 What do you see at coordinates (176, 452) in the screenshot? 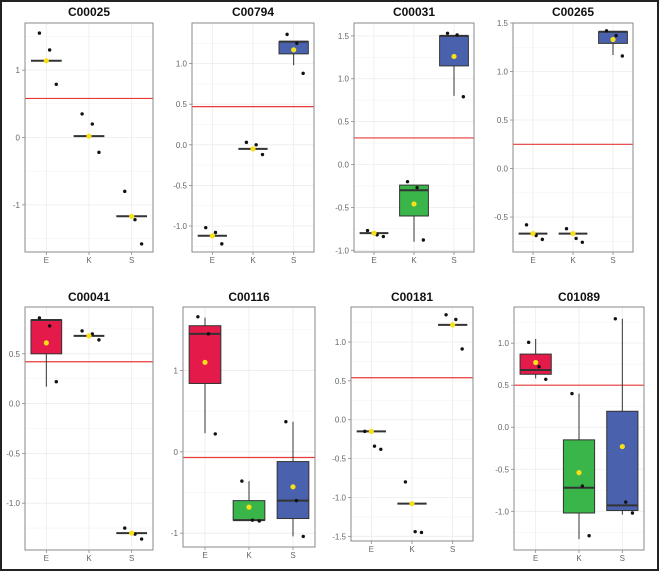
I see `y-tick-label: 0` at bounding box center [176, 452].